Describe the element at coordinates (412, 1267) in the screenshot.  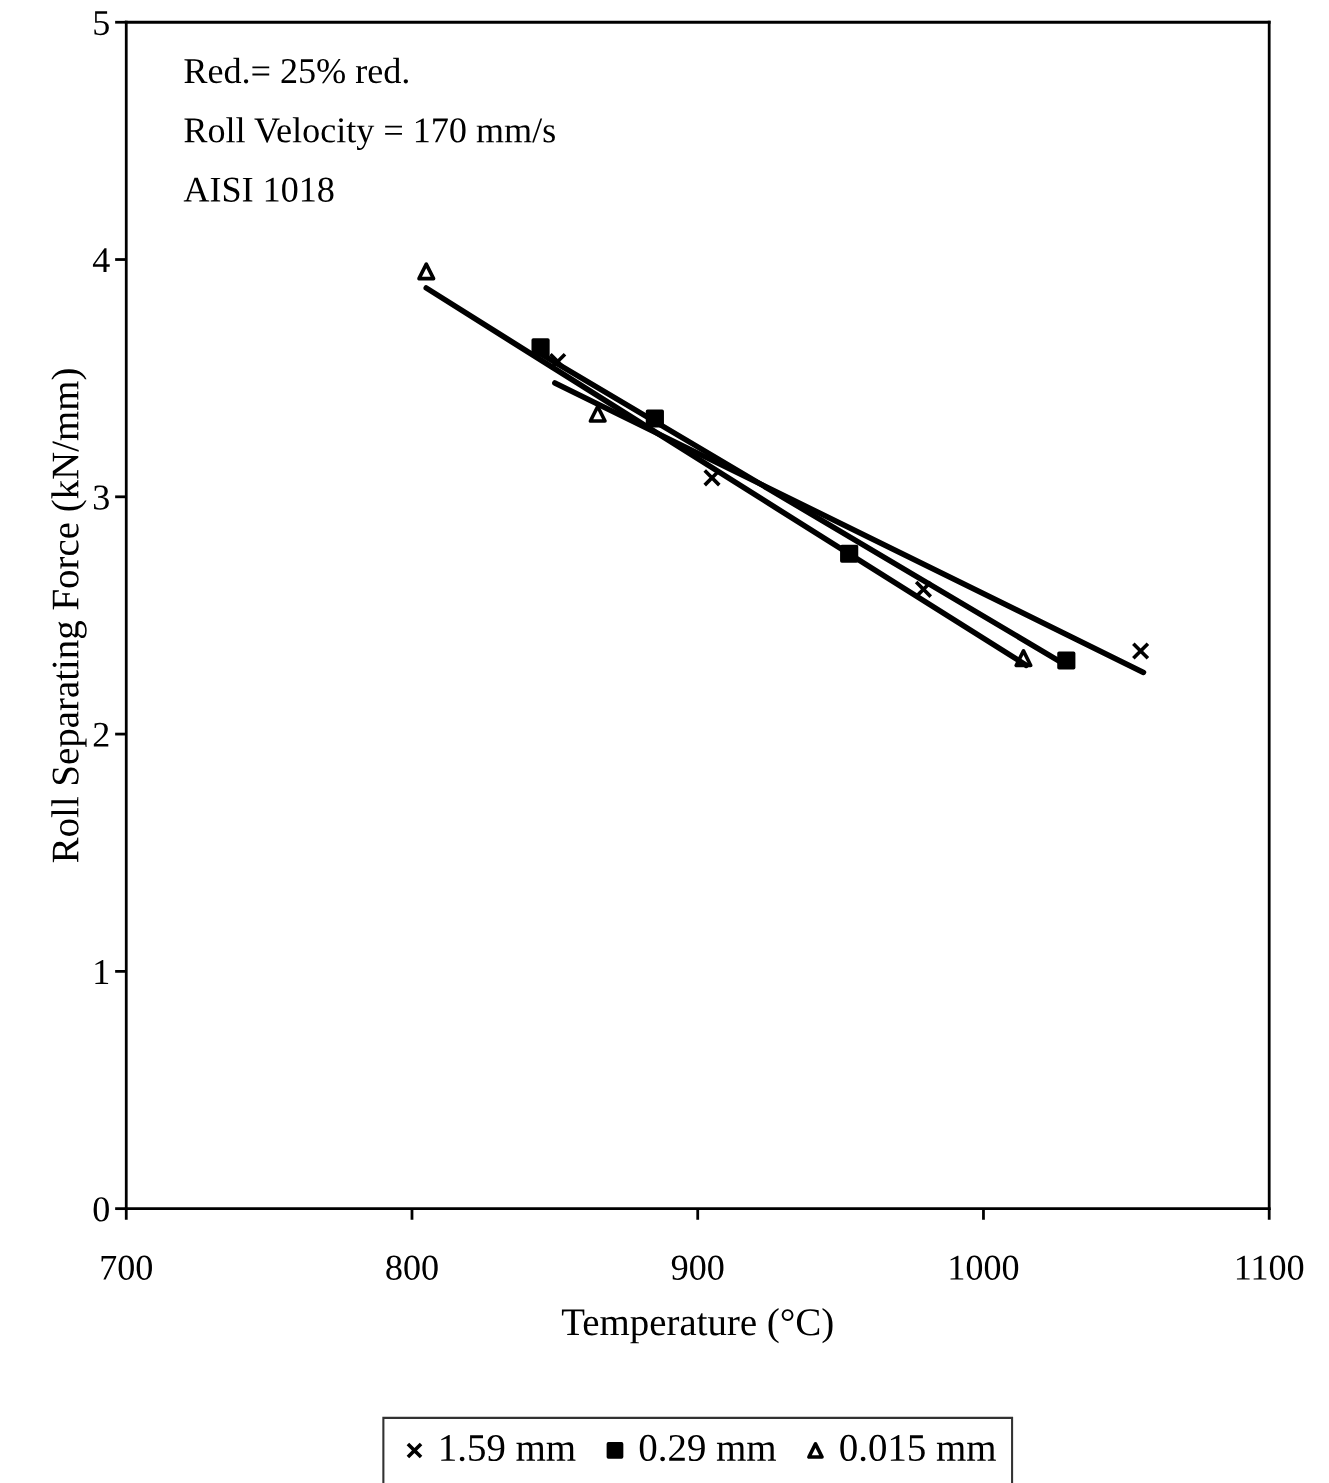
I see `x-tick-label: 800` at that location.